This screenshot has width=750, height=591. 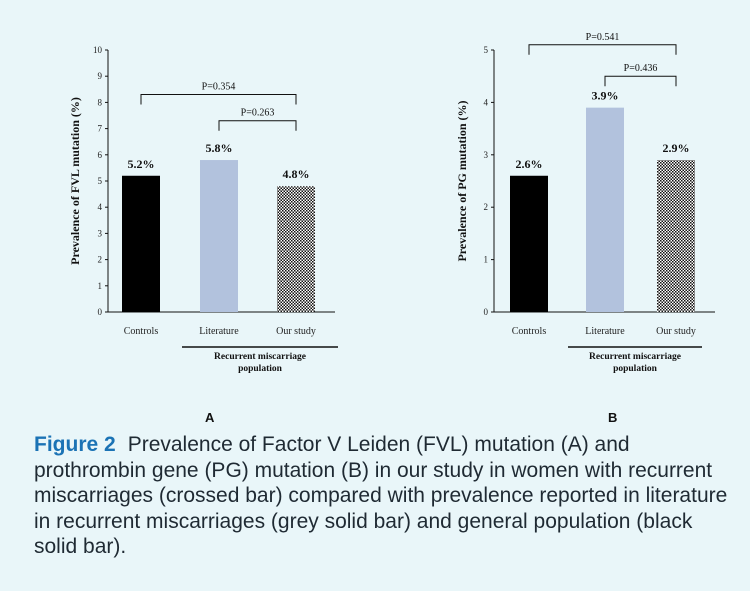 What do you see at coordinates (75, 181) in the screenshot?
I see `y-axis-label: Prevalence of FVL mutation (%)` at bounding box center [75, 181].